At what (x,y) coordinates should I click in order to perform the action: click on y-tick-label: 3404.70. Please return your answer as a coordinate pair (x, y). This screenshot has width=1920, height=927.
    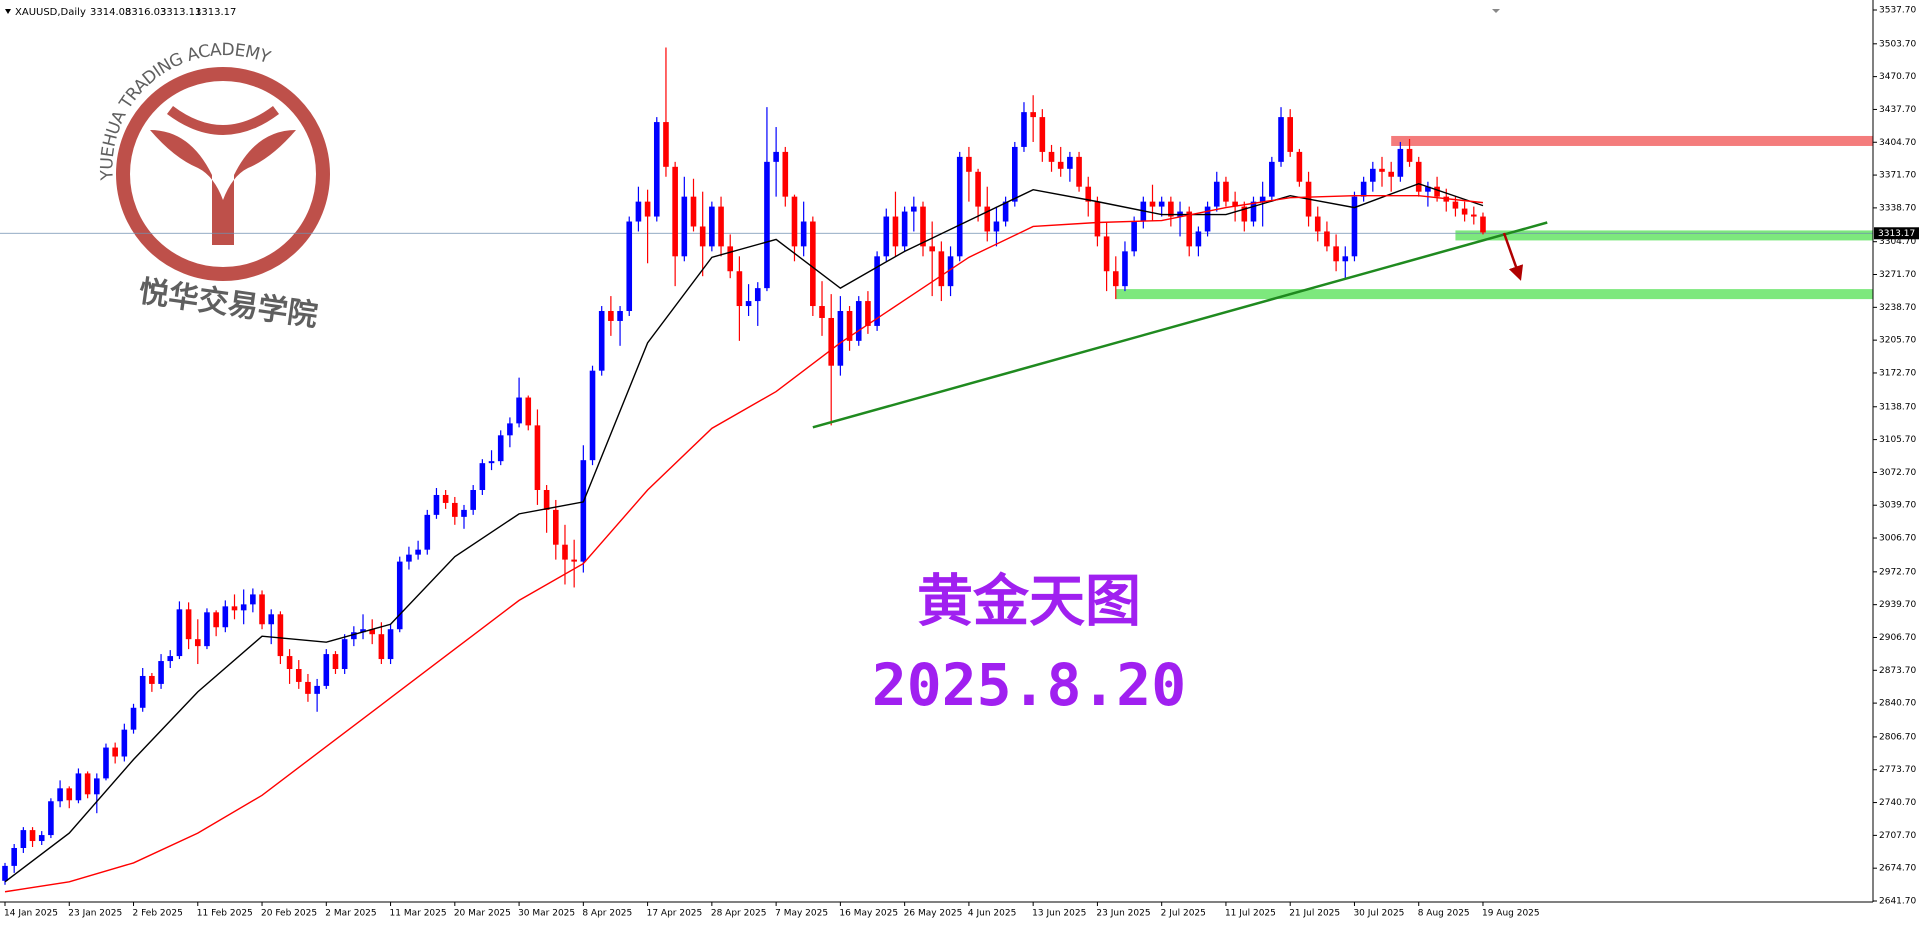
    Looking at the image, I should click on (1897, 143).